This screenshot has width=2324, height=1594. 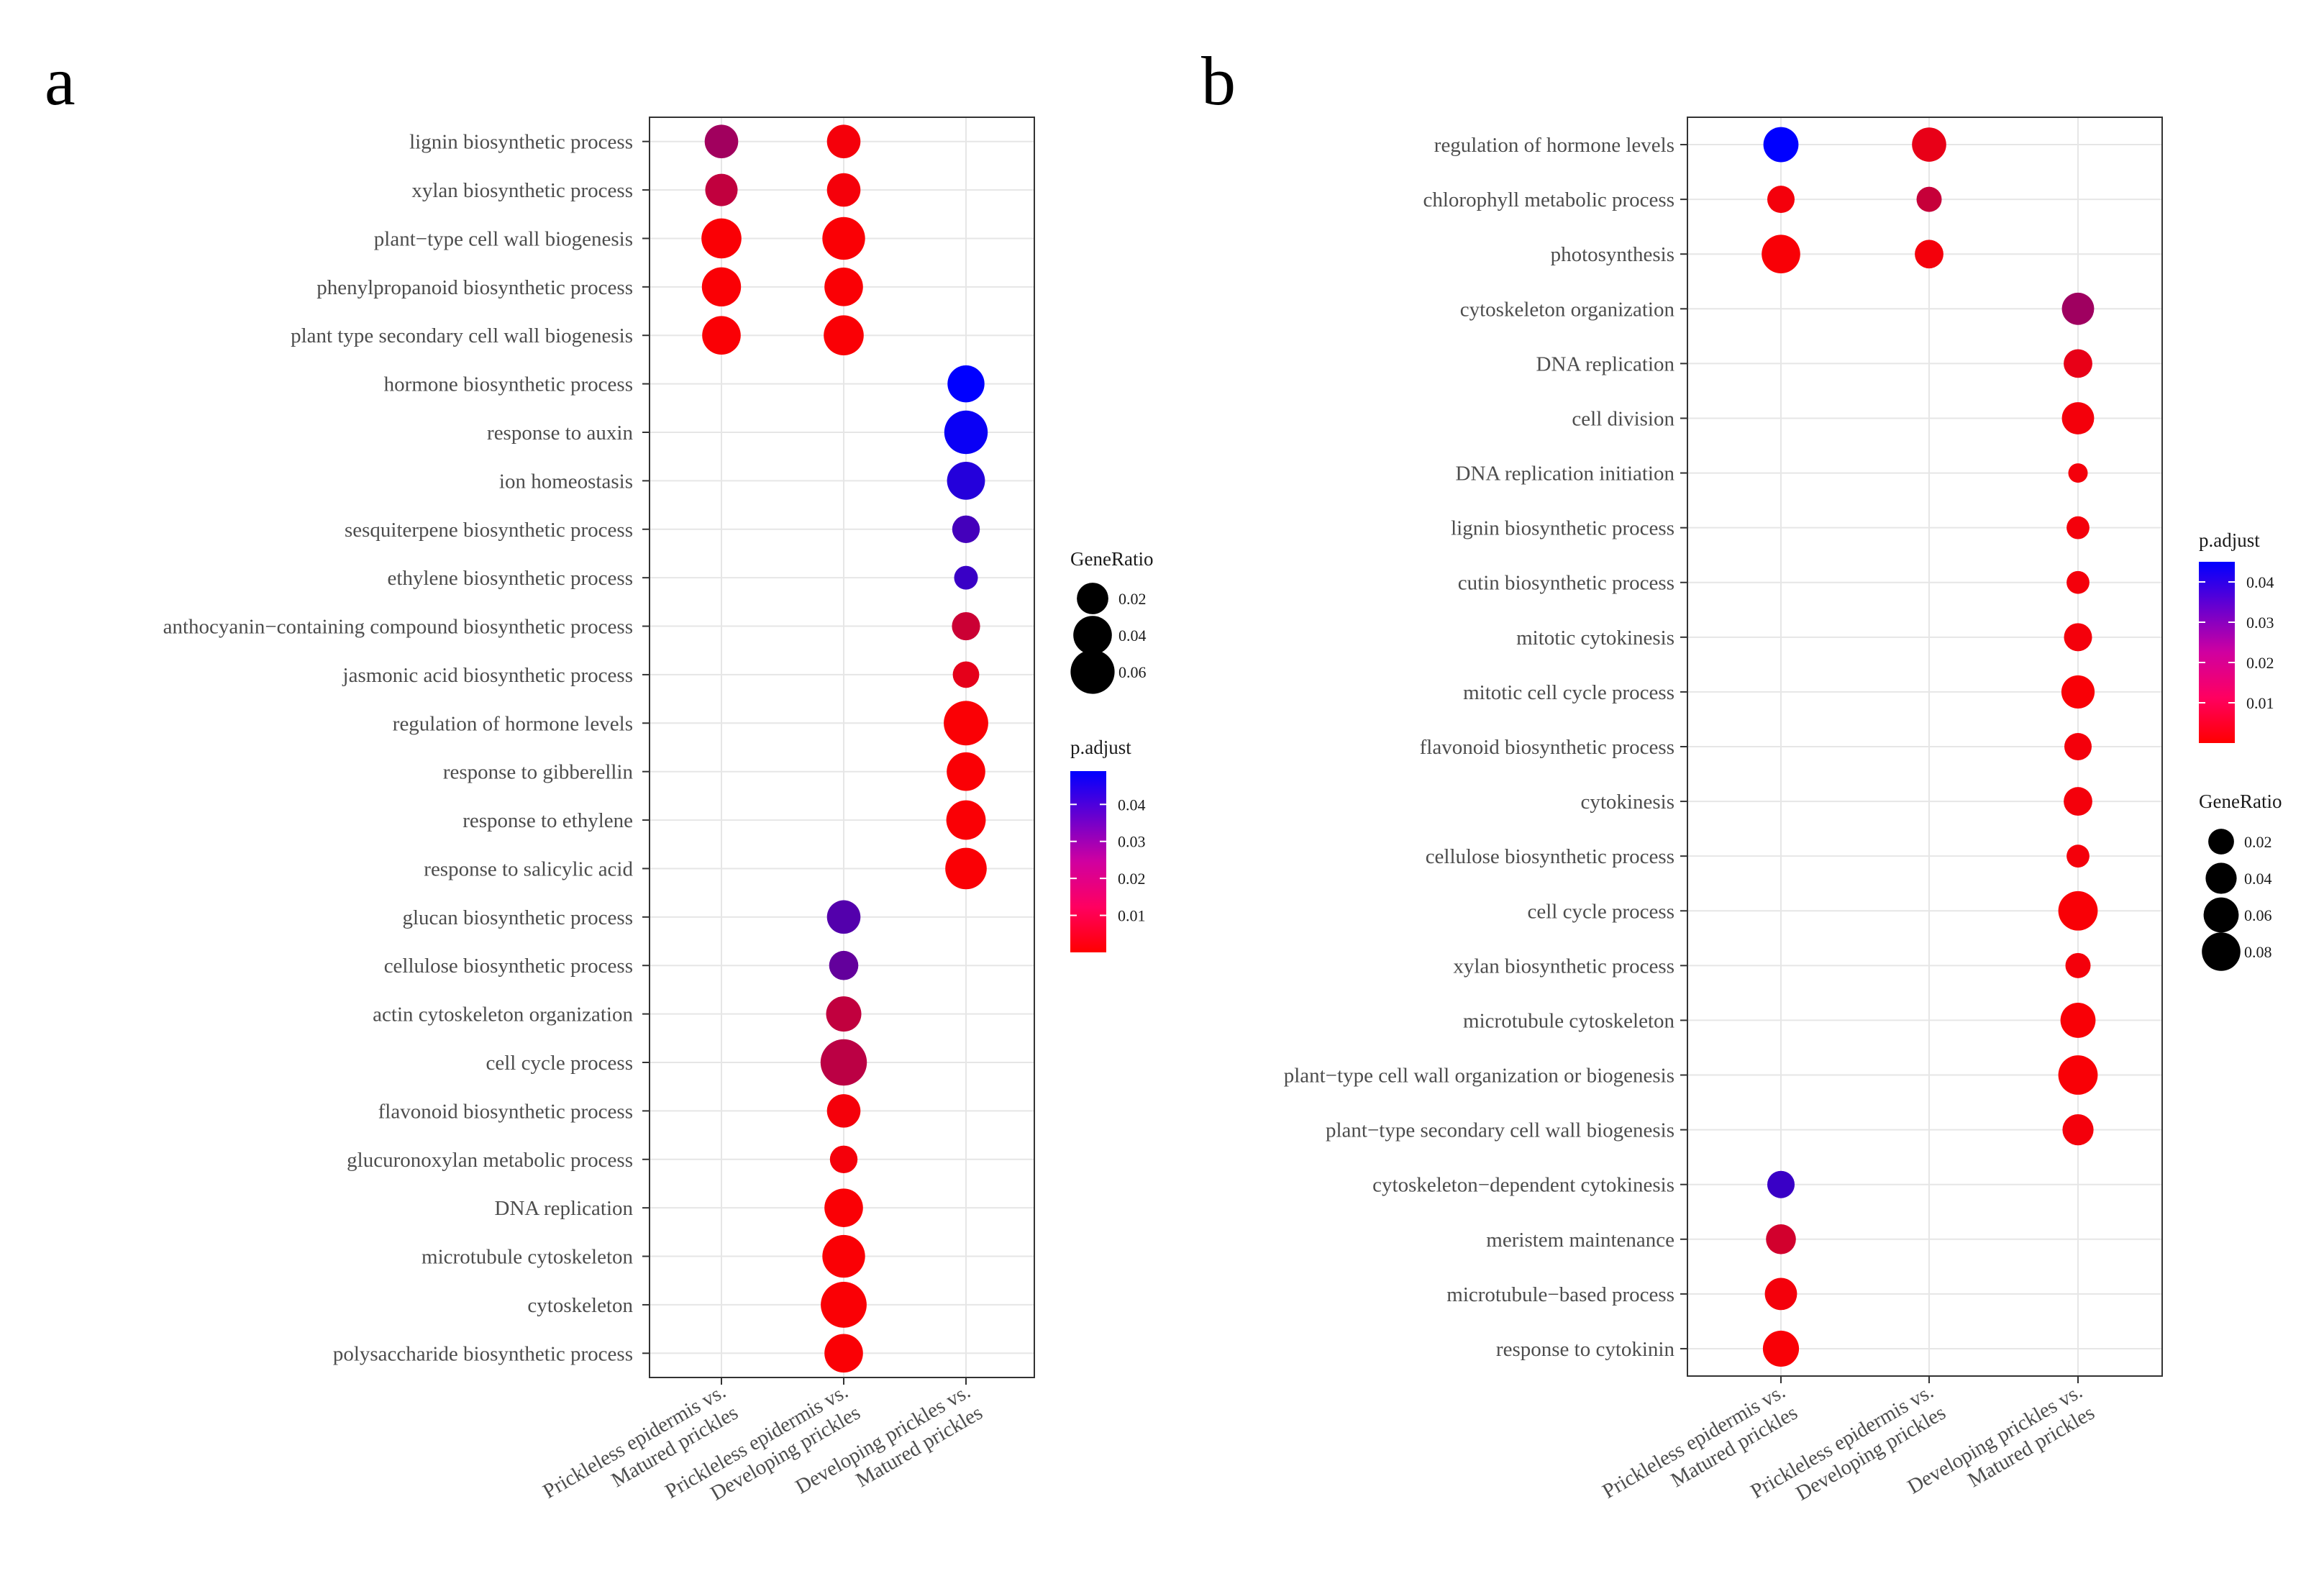 I want to click on color-legend-label: 0.02, so click(x=1132, y=879).